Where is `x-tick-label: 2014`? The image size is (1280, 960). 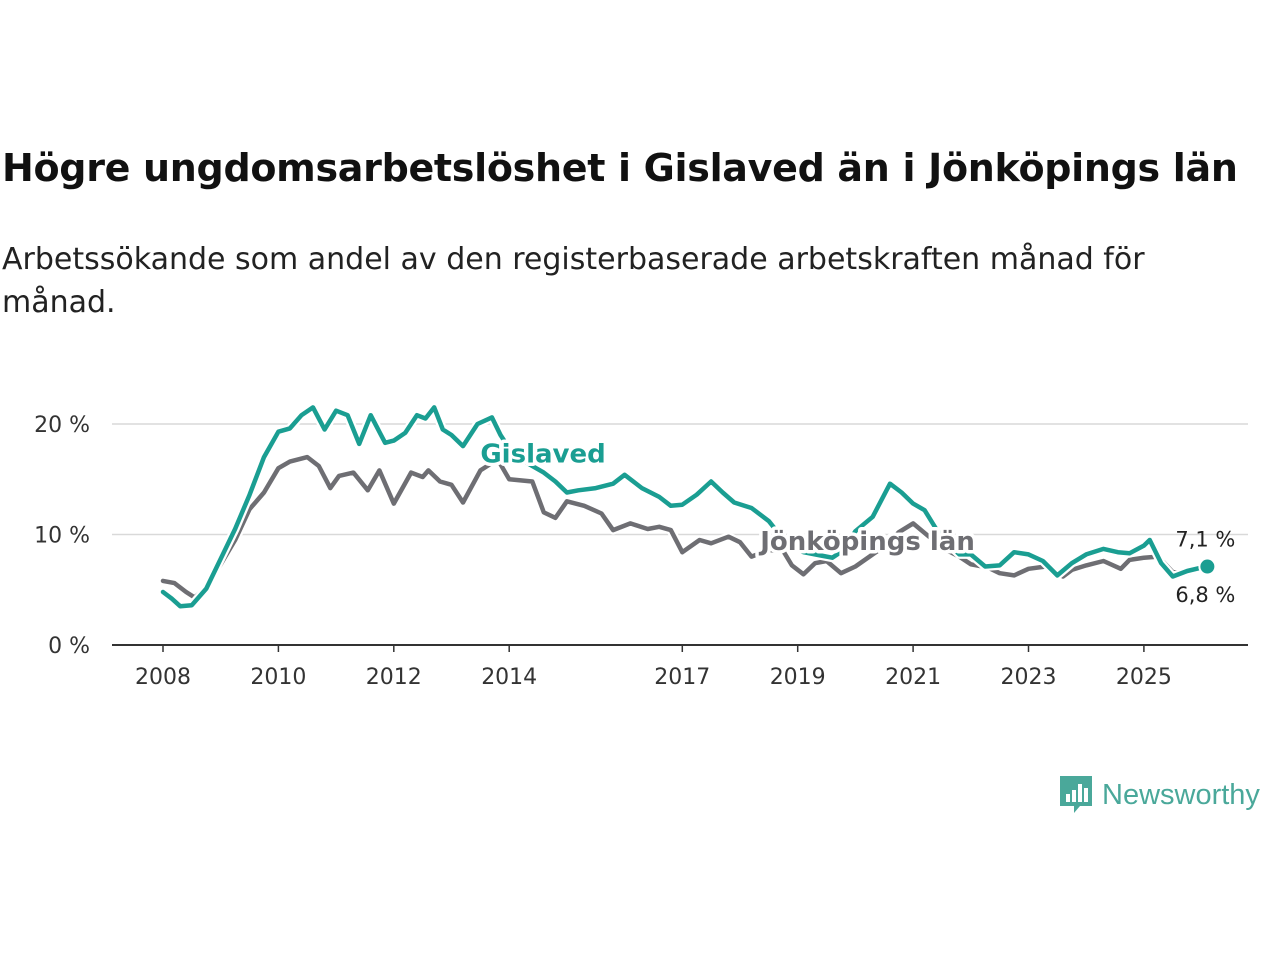 x-tick-label: 2014 is located at coordinates (509, 677).